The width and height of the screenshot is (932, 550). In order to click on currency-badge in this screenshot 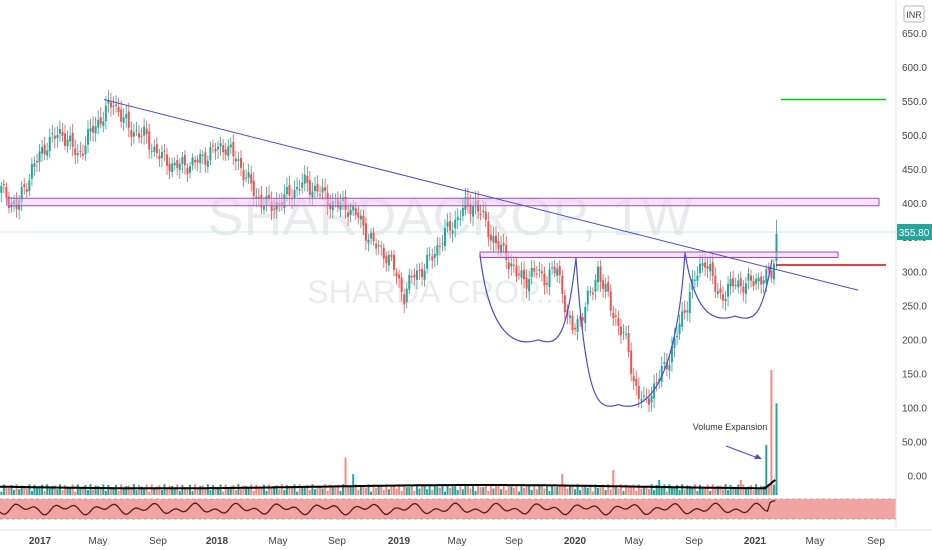, I will do `click(914, 14)`.